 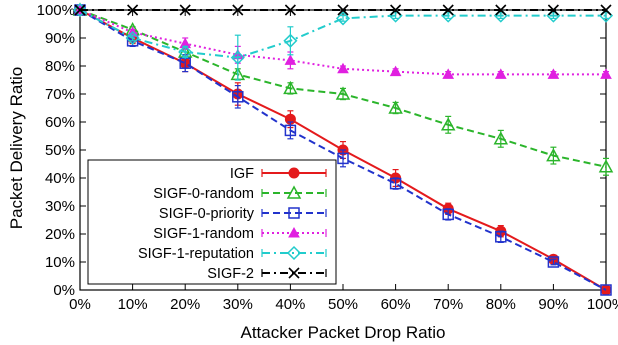 What do you see at coordinates (343, 304) in the screenshot?
I see `x-tick-label: 50%` at bounding box center [343, 304].